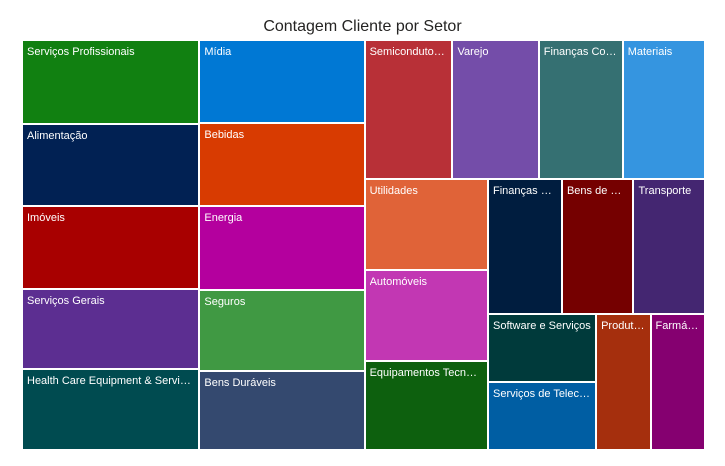  What do you see at coordinates (541, 325) in the screenshot?
I see `treemap-tile-label: Software e Serviços` at bounding box center [541, 325].